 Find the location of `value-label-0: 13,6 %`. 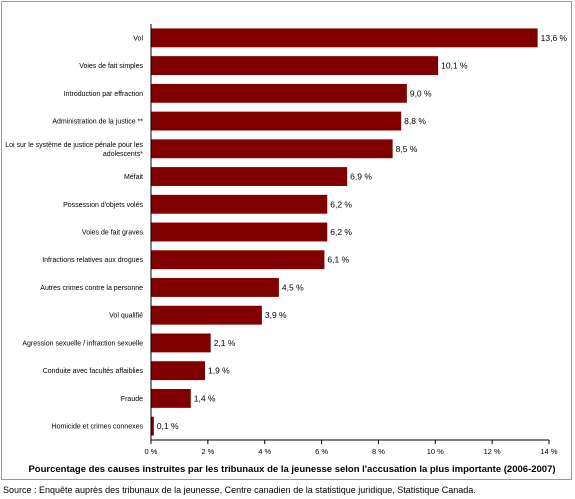

value-label-0: 13,6 % is located at coordinates (554, 38).